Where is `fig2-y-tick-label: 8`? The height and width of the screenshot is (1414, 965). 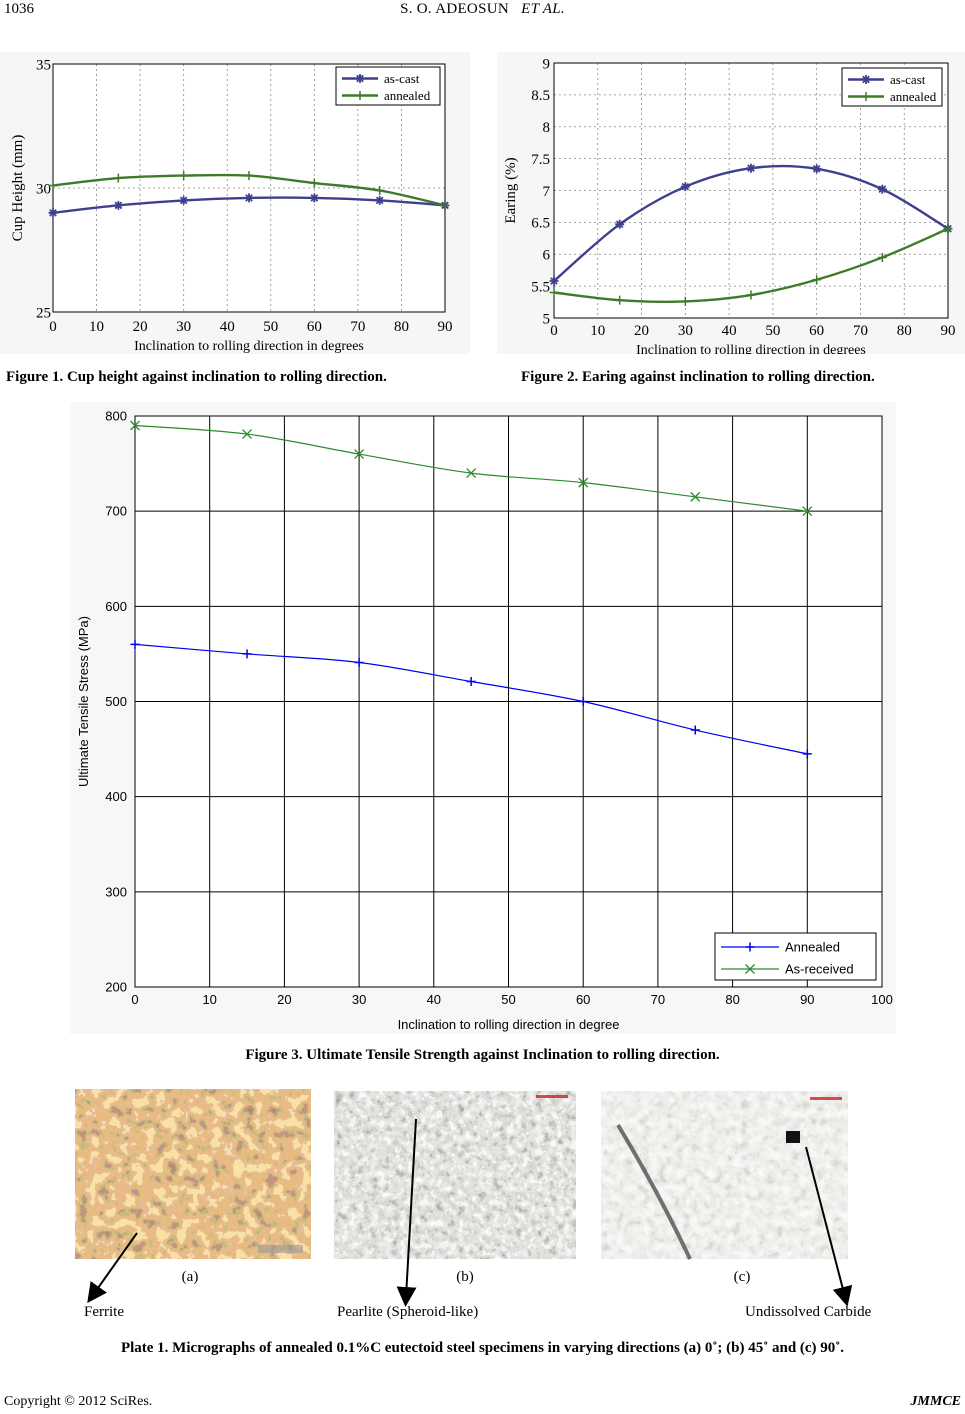
fig2-y-tick-label: 8 is located at coordinates (547, 128).